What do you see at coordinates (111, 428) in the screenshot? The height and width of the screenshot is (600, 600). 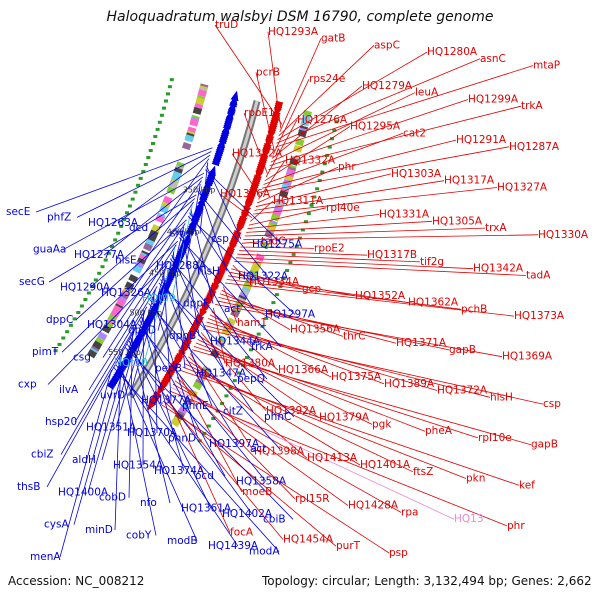 I see `gene-label: HQ1351A` at bounding box center [111, 428].